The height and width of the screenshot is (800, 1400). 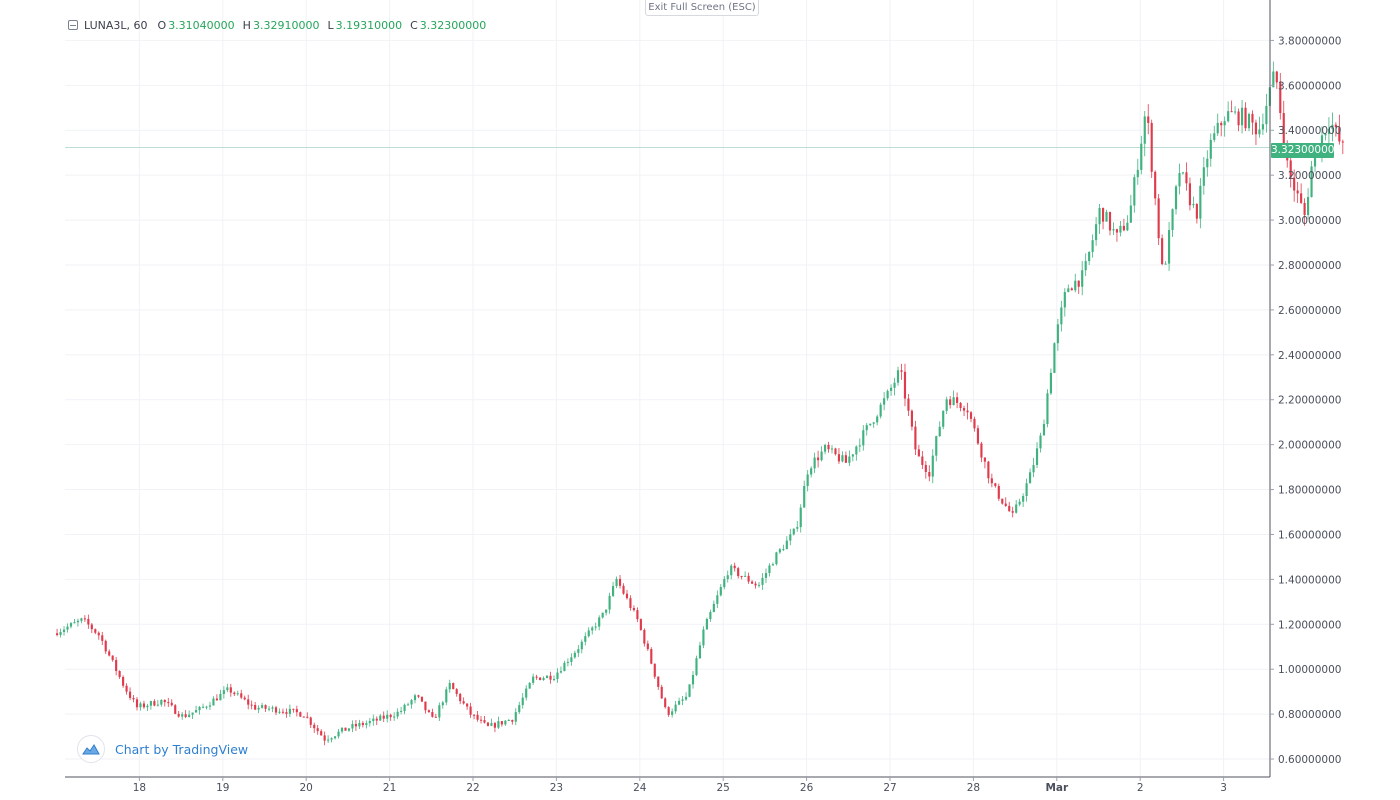 I want to click on symbol-label: LUNA3L, 60, so click(x=116, y=25).